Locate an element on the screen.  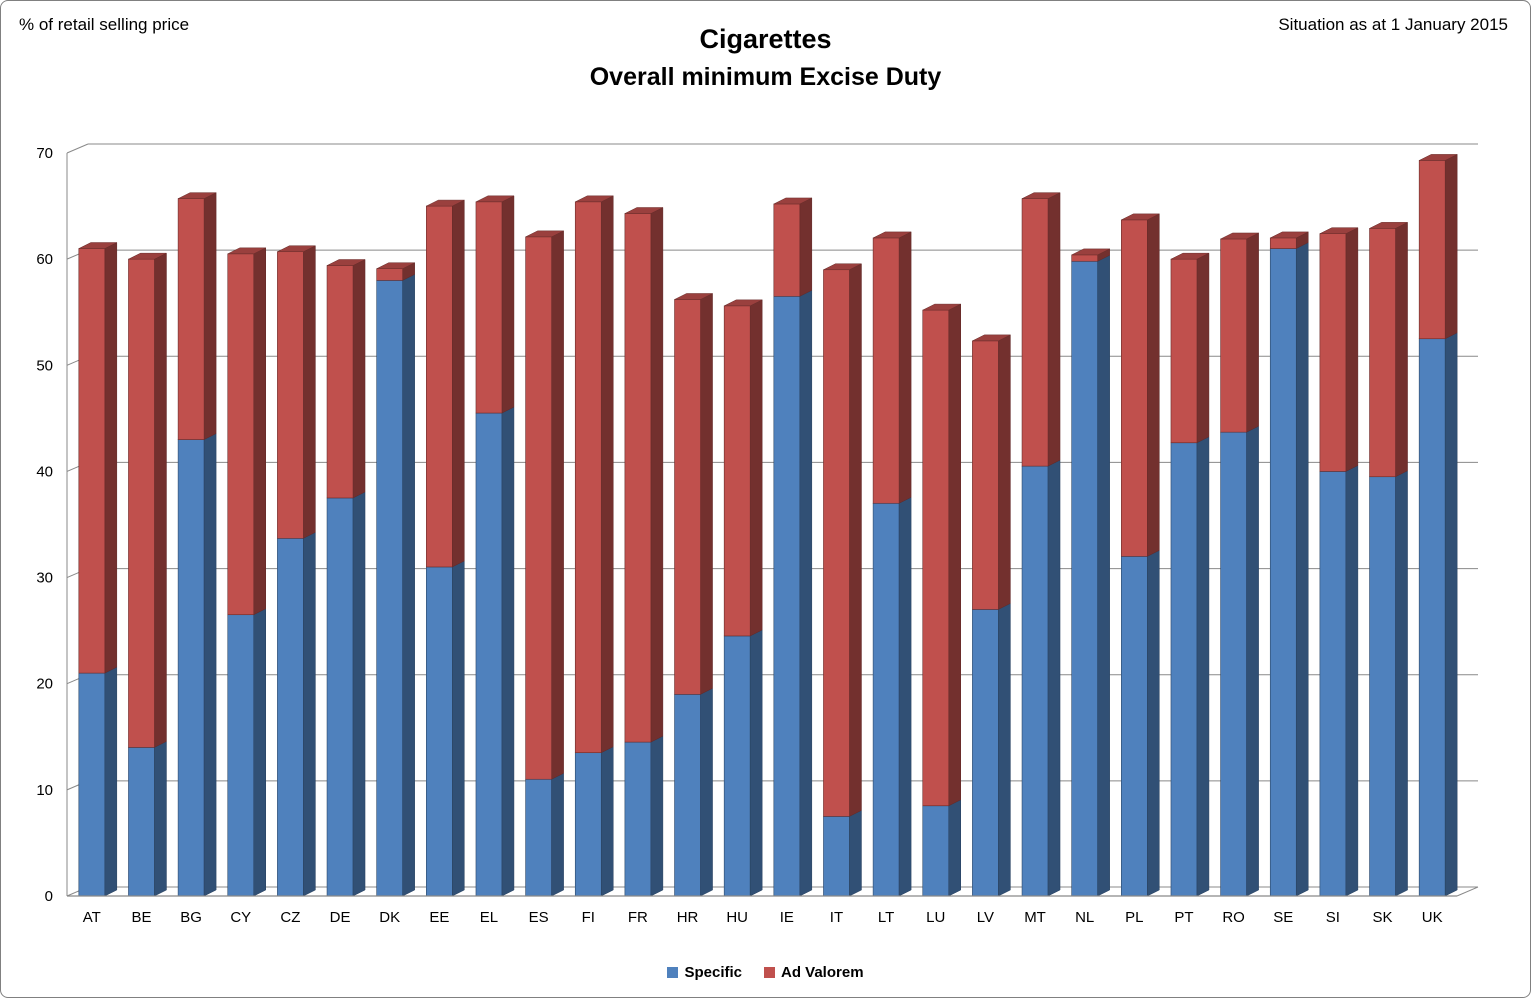
bar-IE is located at coordinates (793, 547).